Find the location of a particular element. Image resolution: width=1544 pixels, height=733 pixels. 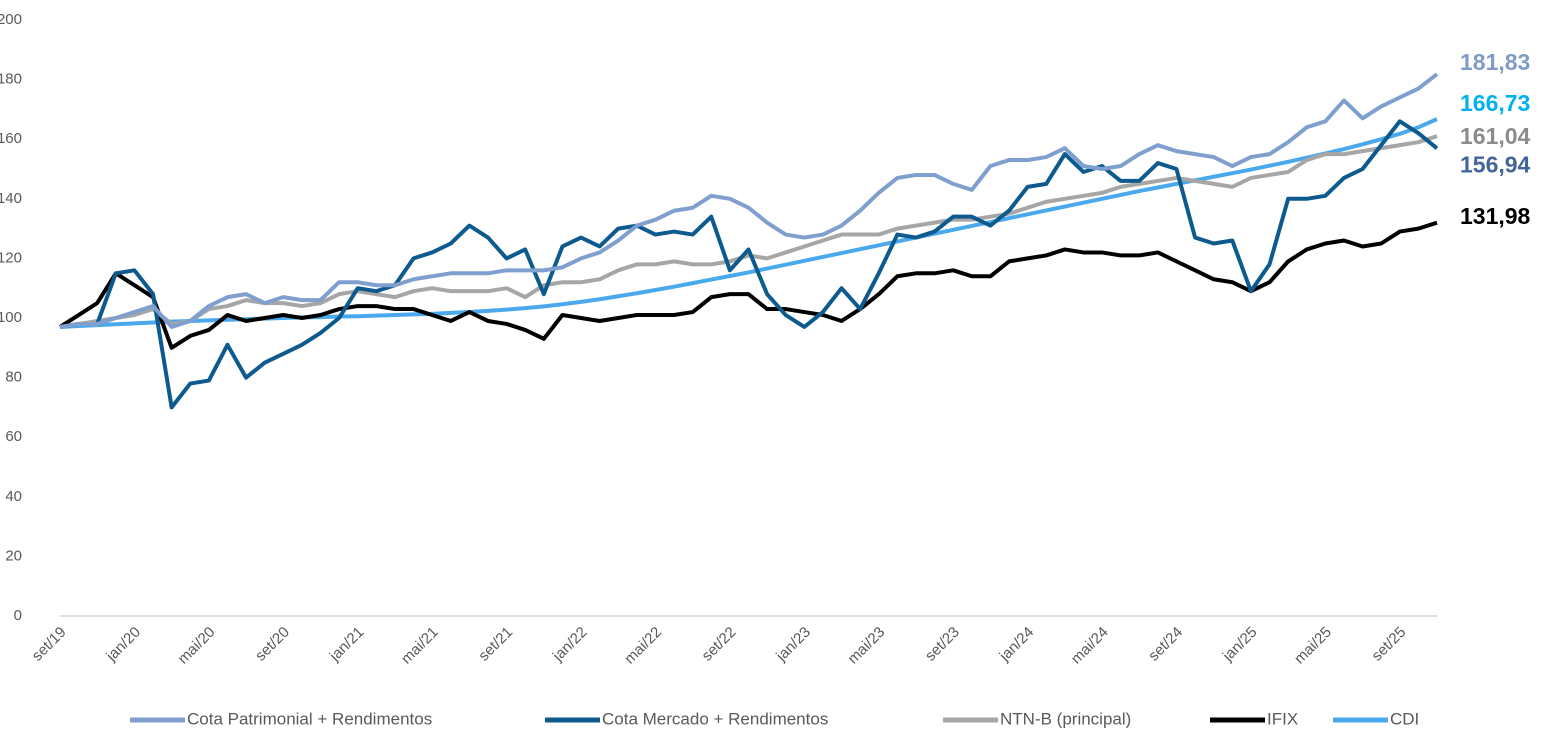

legend-label: NTN-B (principal) is located at coordinates (1065, 718).